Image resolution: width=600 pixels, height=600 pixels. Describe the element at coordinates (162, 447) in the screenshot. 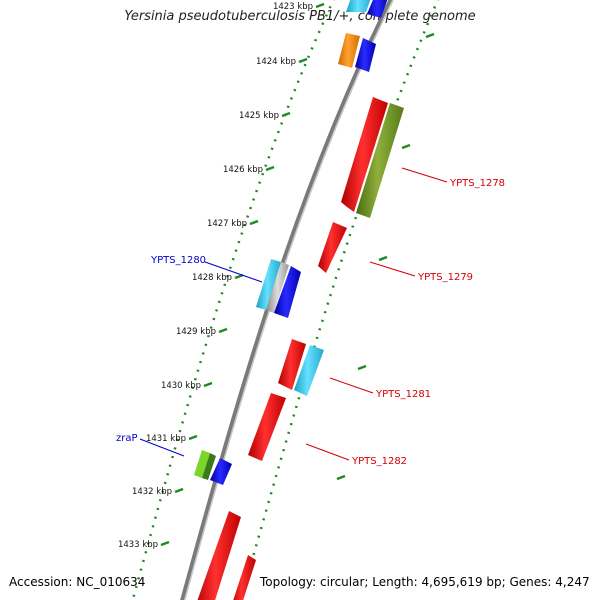

I see `leader-zrap` at that location.